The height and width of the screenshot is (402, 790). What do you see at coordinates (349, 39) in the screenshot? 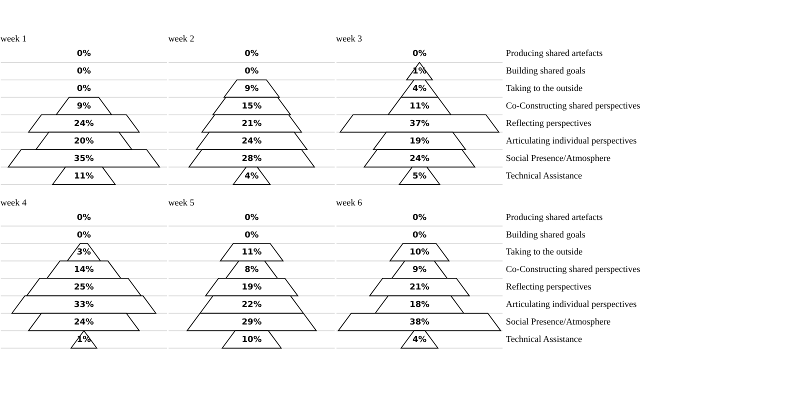
I see `text: week 3` at bounding box center [349, 39].